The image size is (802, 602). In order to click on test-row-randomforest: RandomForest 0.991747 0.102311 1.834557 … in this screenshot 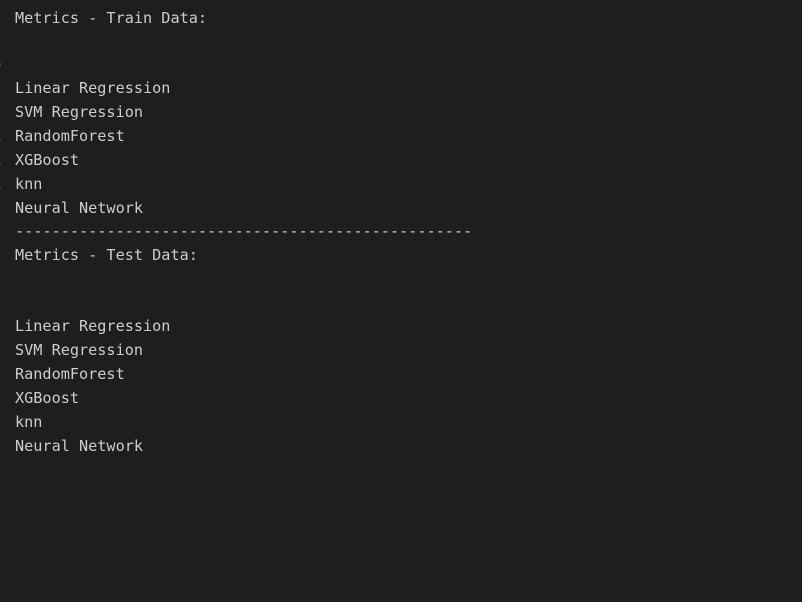, I will do `click(62, 374)`.